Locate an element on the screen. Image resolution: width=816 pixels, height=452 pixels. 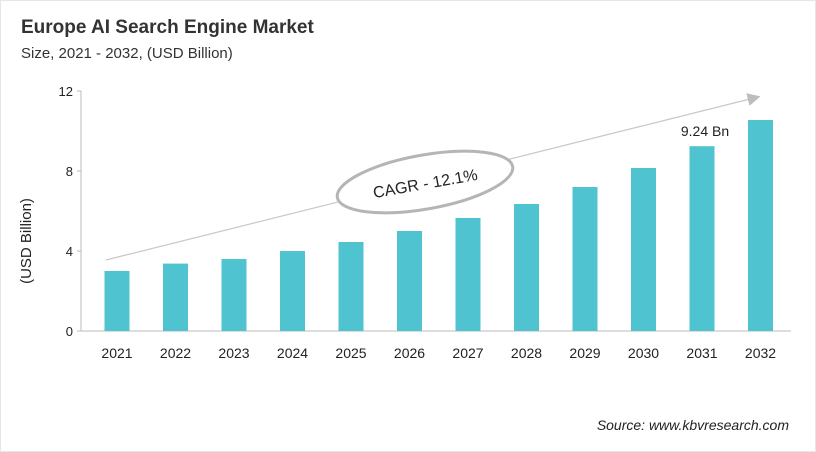
bar-2028 is located at coordinates (526, 267).